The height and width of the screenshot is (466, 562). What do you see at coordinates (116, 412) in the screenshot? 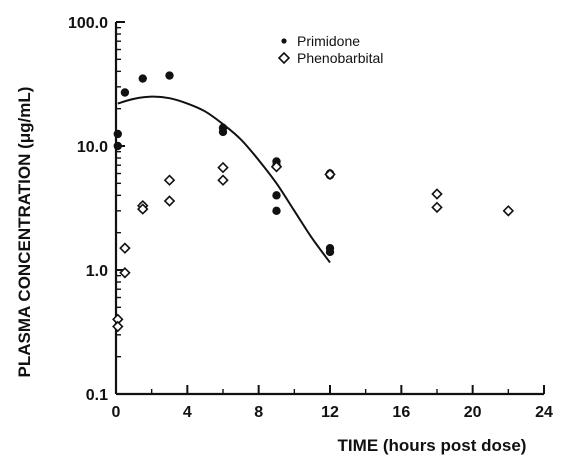
I see `x-tick-label: 0` at bounding box center [116, 412].